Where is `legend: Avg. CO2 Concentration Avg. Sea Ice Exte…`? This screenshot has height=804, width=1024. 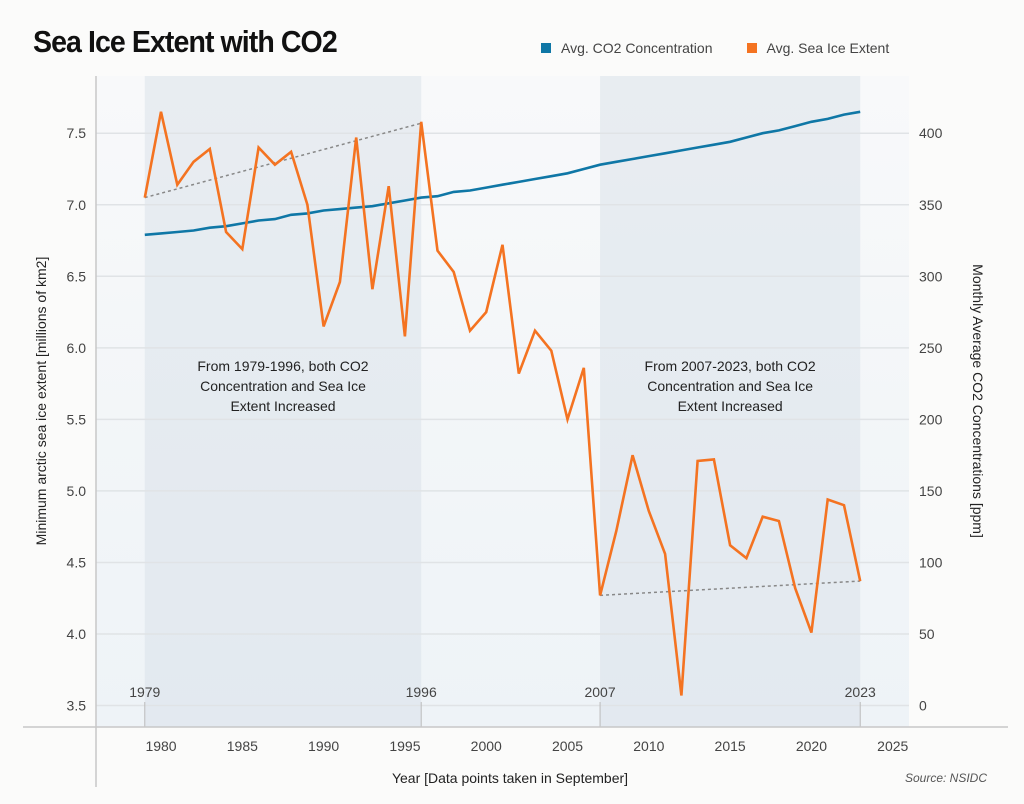
legend: Avg. CO2 Concentration Avg. Sea Ice Exte… is located at coordinates (715, 48).